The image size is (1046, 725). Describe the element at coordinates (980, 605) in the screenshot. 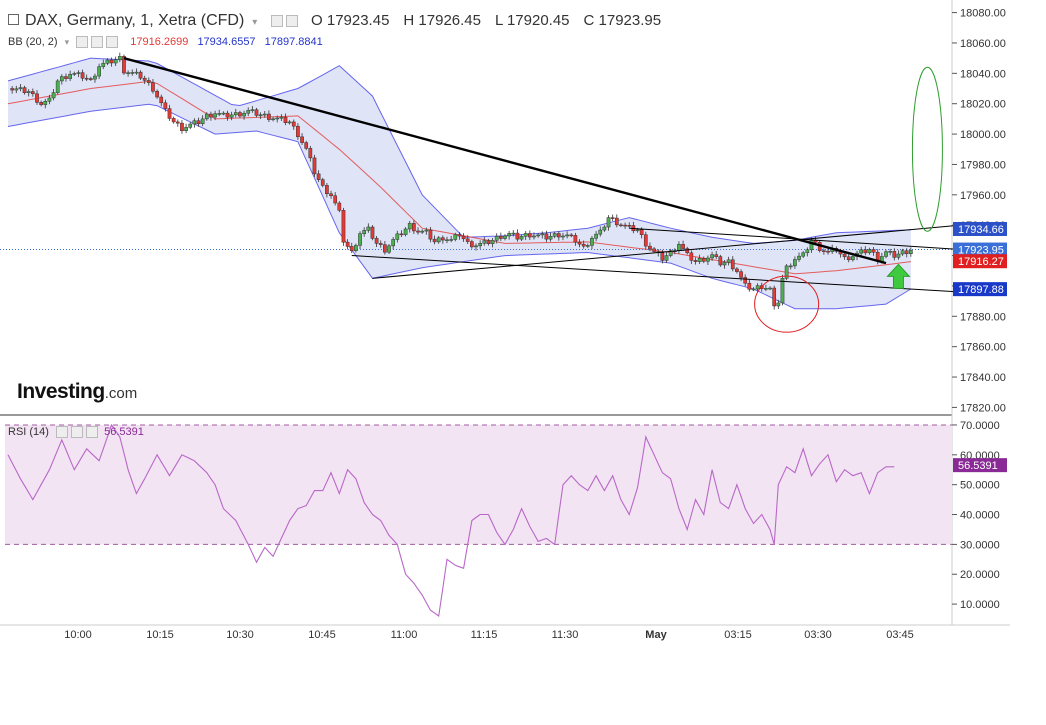

I see `rsi-tick-label: 10.0000` at that location.